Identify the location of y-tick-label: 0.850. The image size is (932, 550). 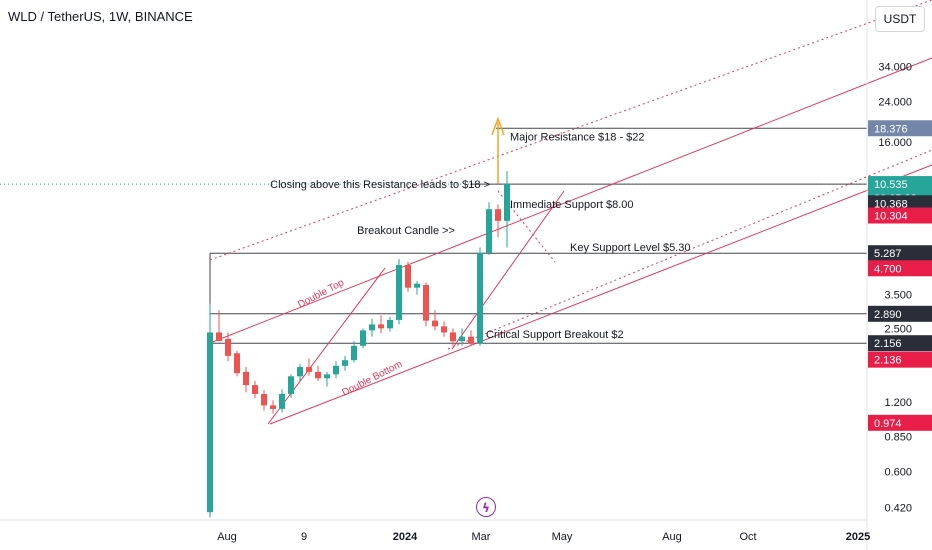
(898, 438).